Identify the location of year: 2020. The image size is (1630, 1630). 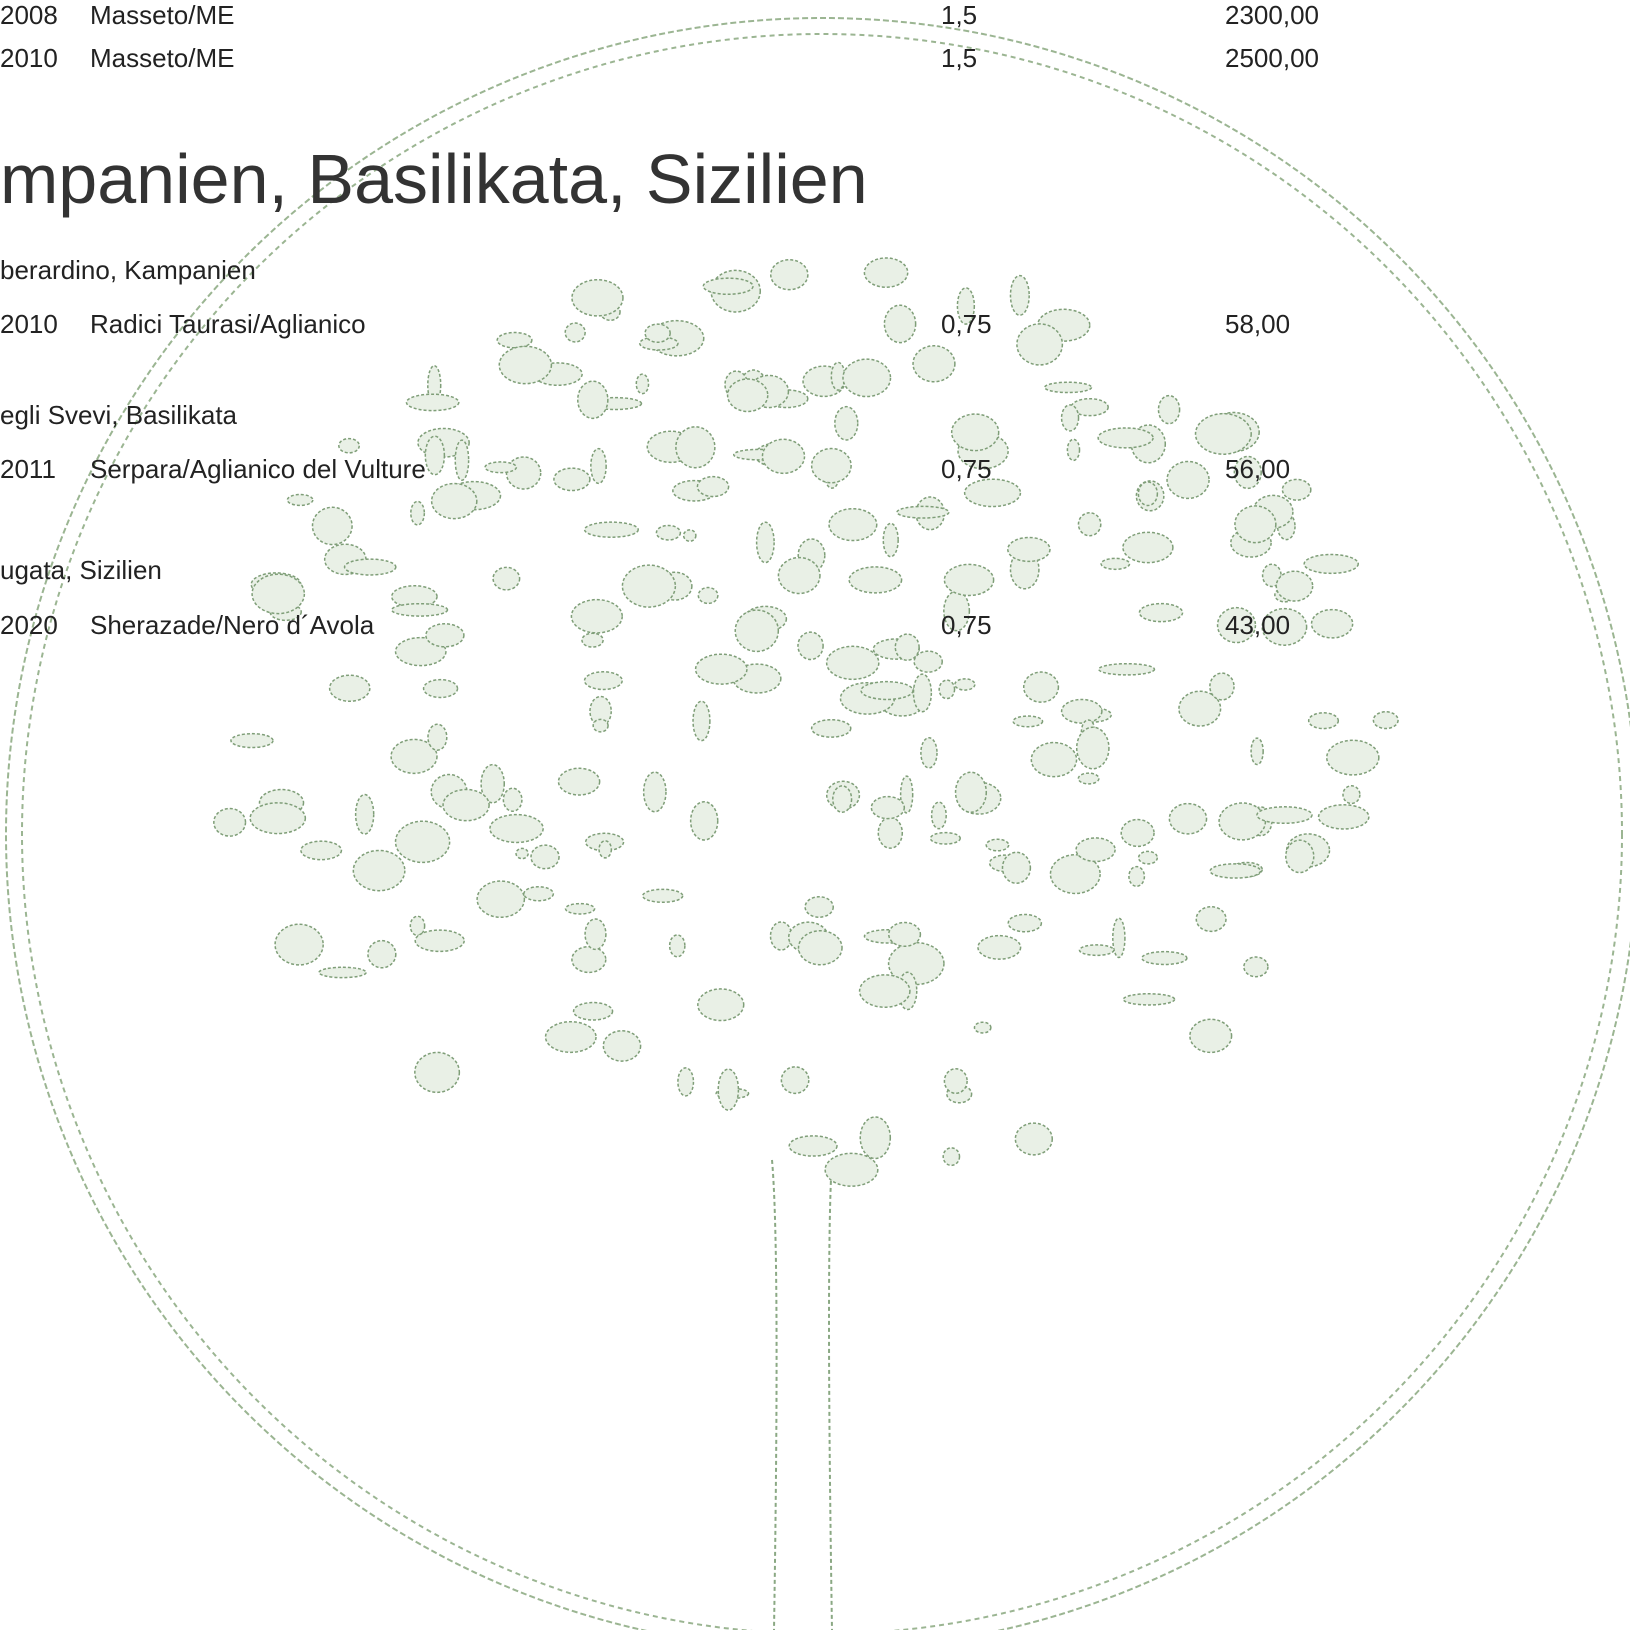
(29, 625).